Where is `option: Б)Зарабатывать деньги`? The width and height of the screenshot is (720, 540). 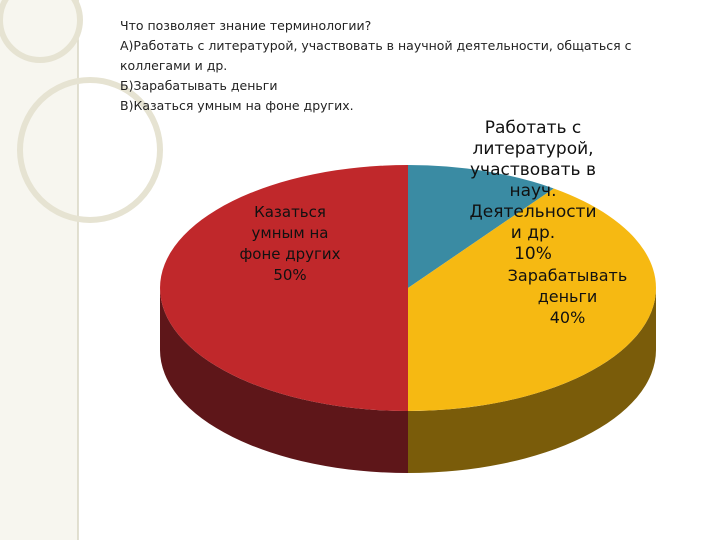
option: Б)Зарабатывать деньги is located at coordinates (199, 85).